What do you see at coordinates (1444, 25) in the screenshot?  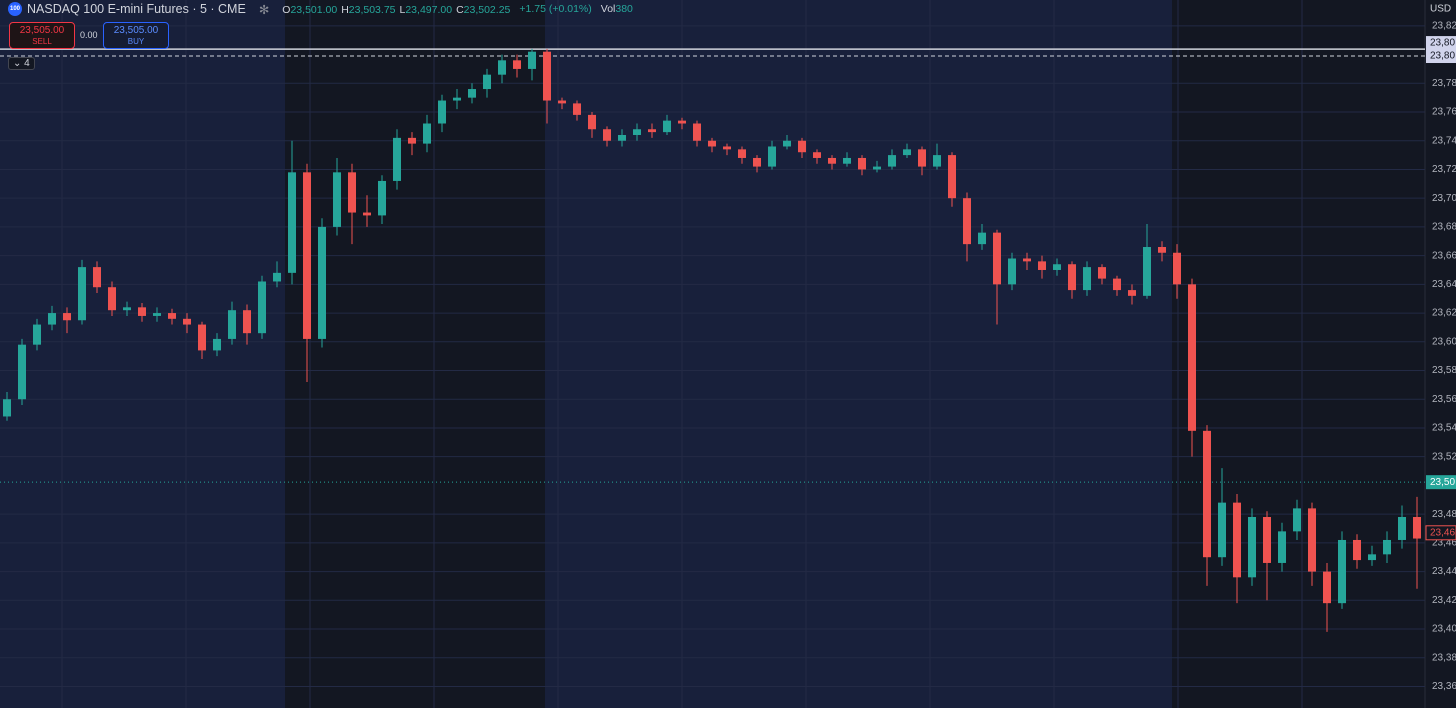 I see `y-tick-label: 23,82` at bounding box center [1444, 25].